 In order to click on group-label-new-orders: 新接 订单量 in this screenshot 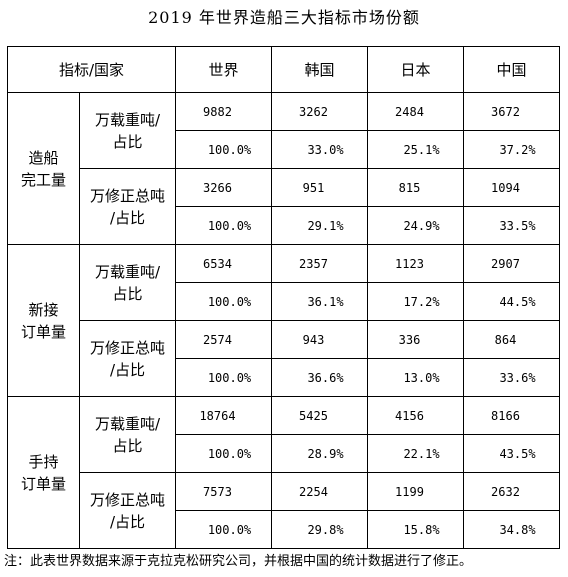, I will do `click(43, 320)`.